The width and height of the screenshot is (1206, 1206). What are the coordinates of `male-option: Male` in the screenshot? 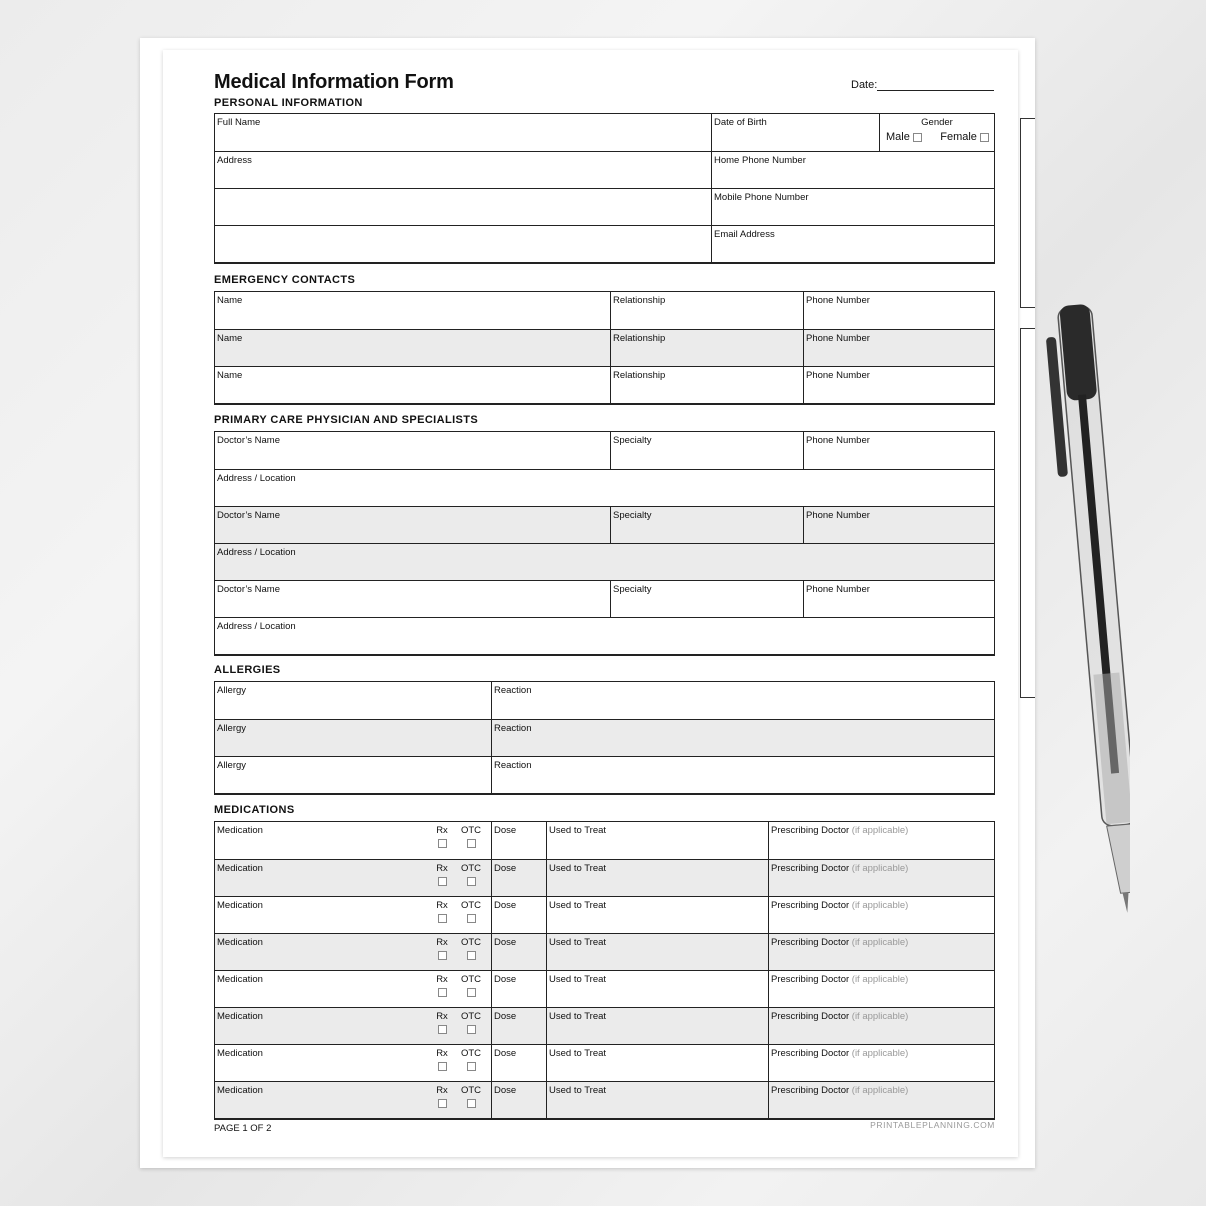 It's located at (904, 137).